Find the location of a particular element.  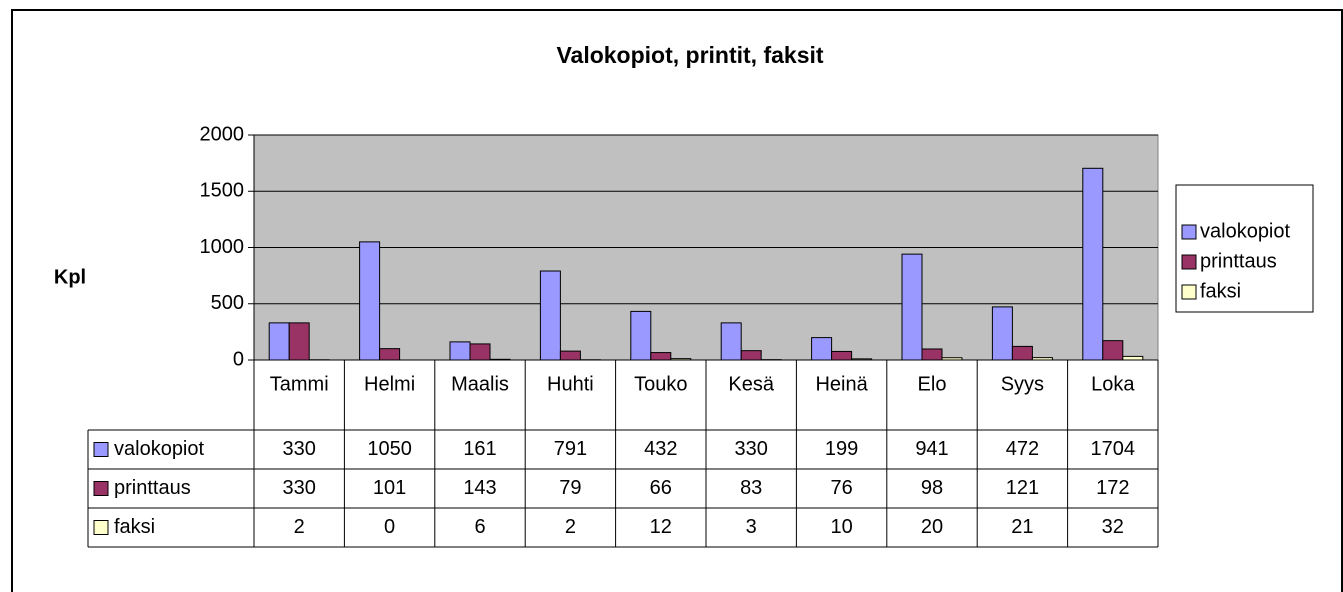

table-cell: 0 is located at coordinates (389, 527).